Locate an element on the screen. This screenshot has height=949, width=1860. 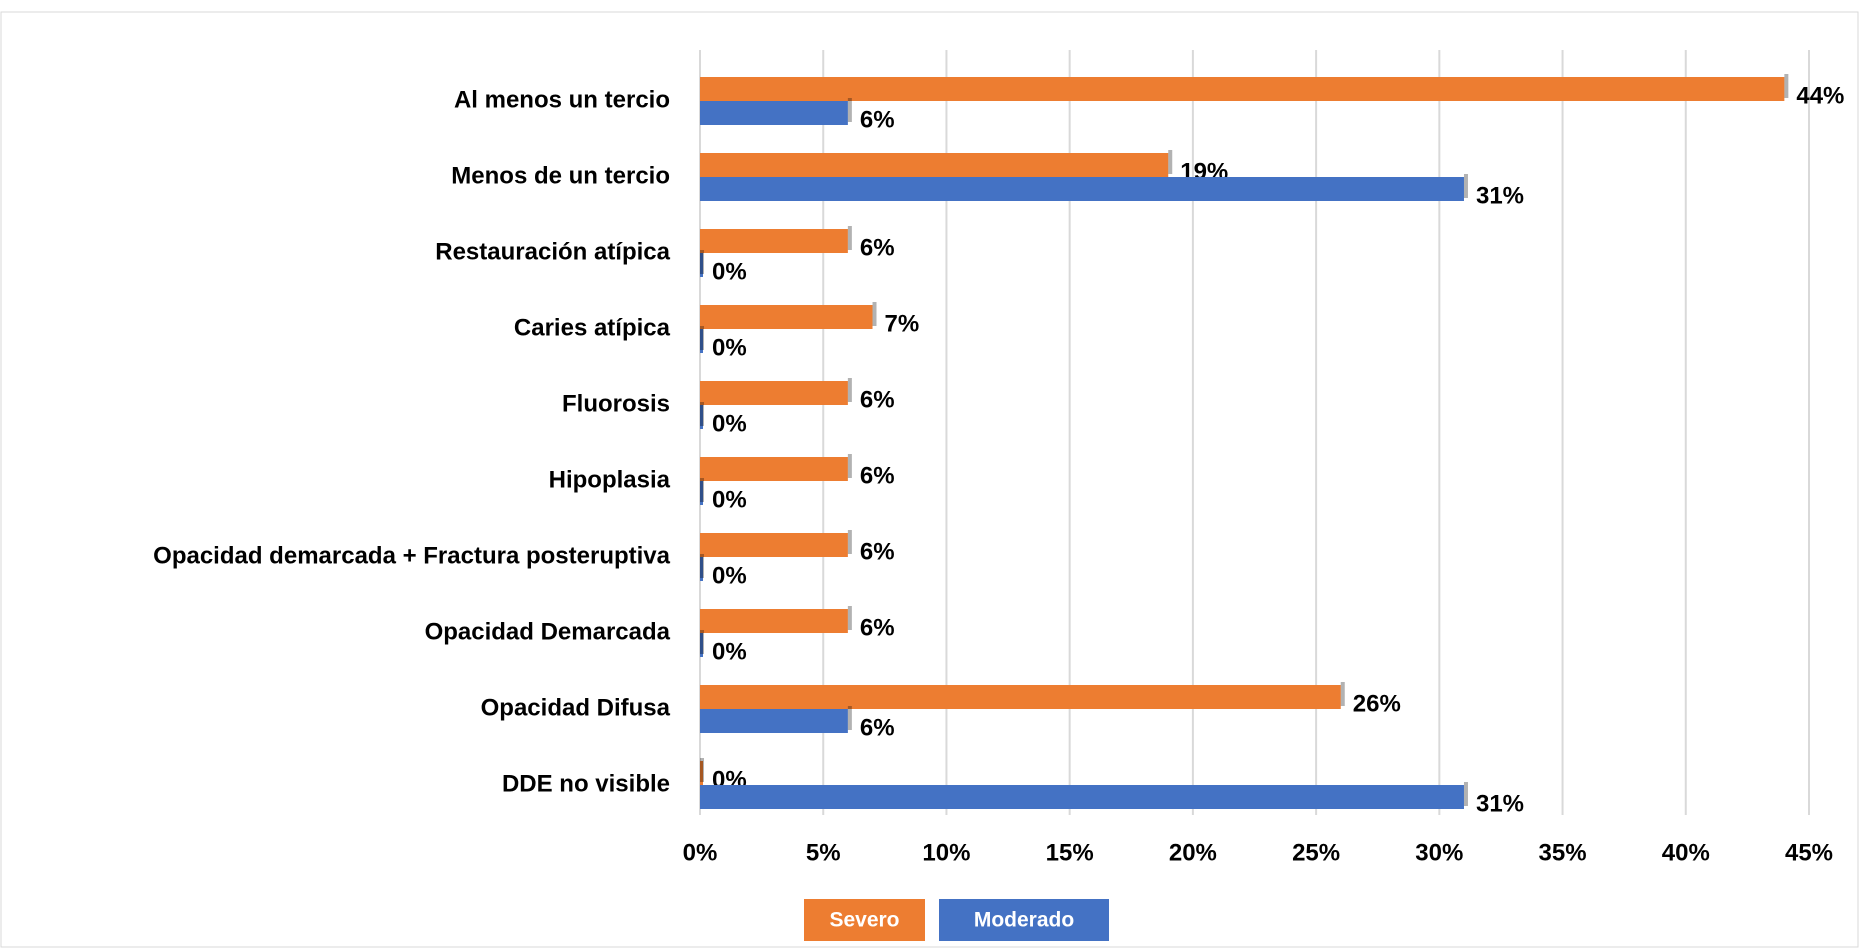
x-tick-label: 30% is located at coordinates (1439, 852).